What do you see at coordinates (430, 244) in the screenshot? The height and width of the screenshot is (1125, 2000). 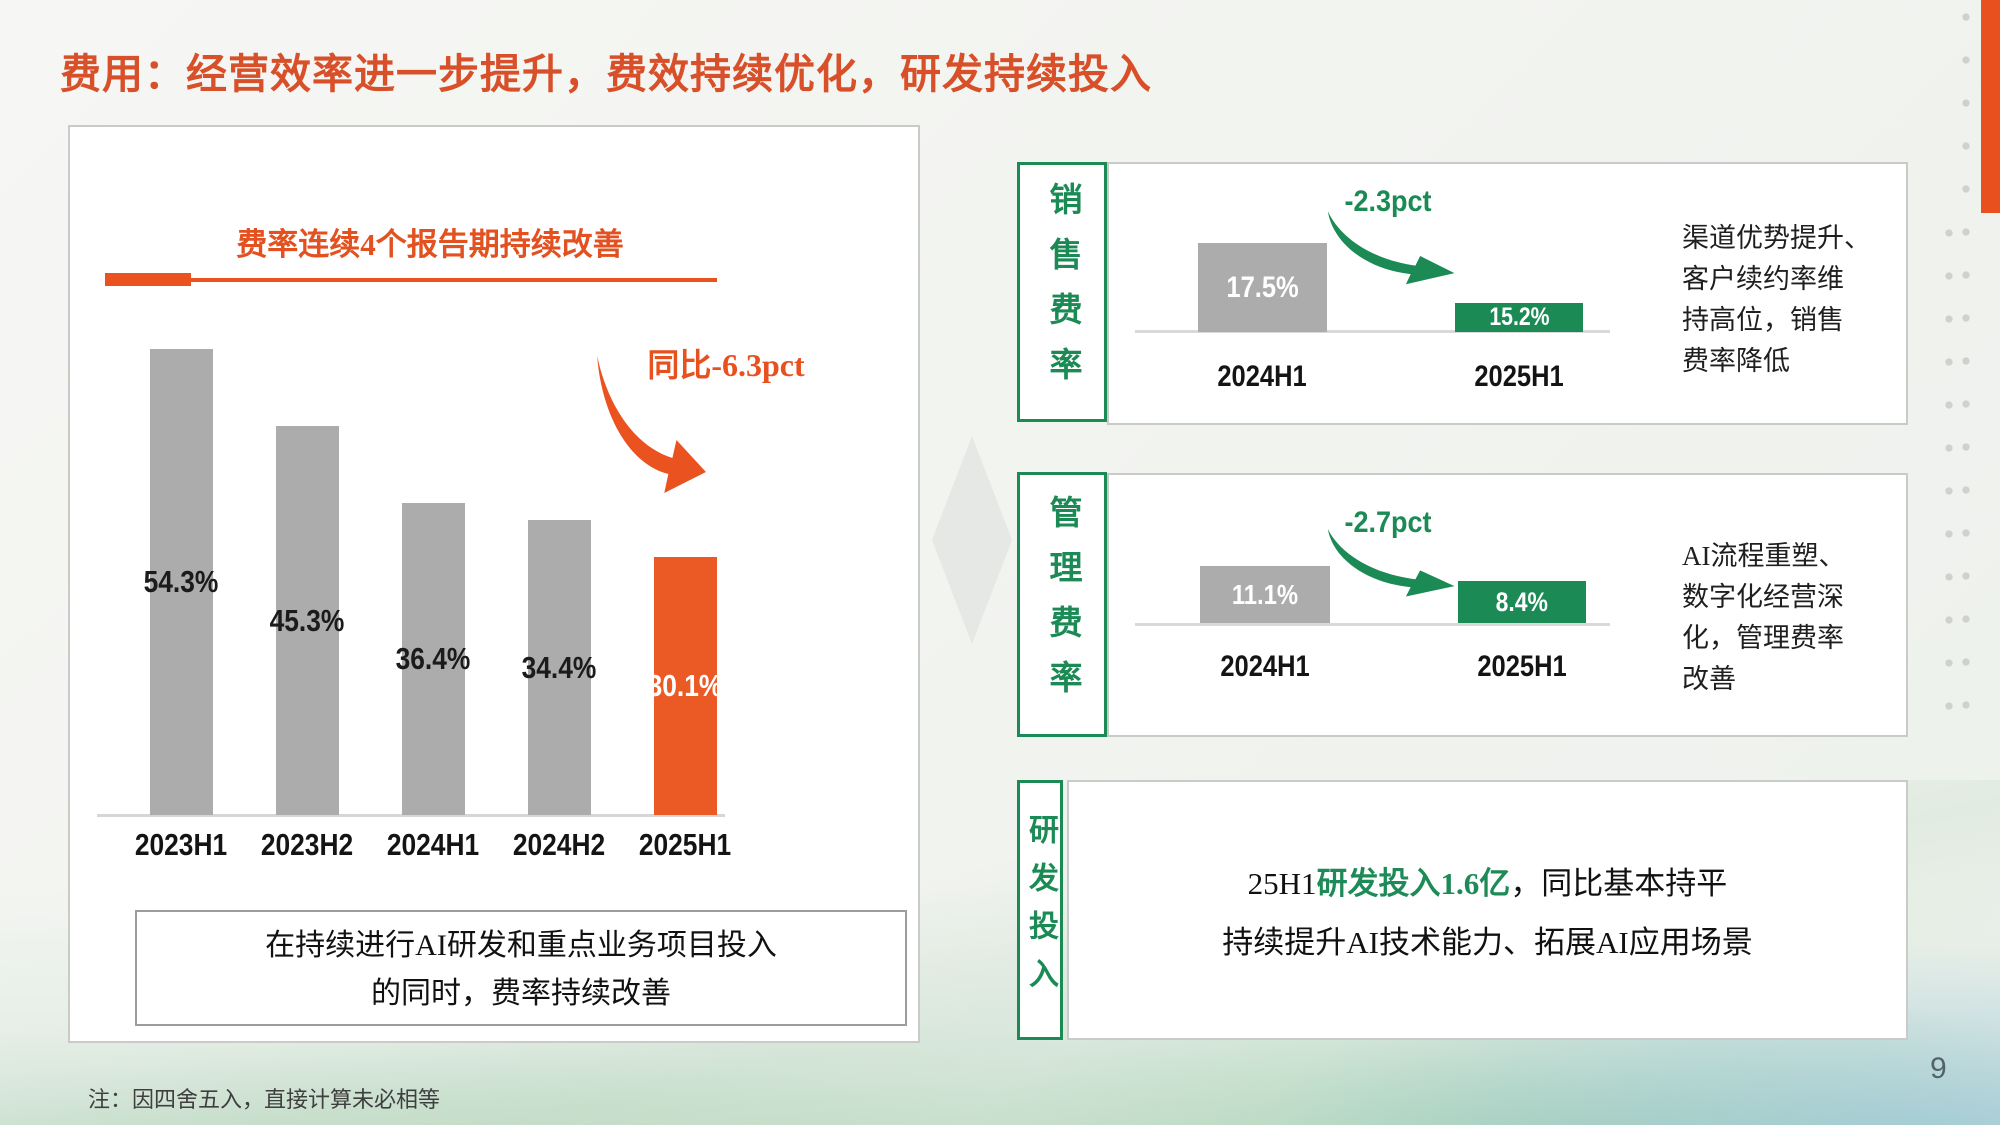 I see `chart-title: 费率连续4个报告期持续改善` at bounding box center [430, 244].